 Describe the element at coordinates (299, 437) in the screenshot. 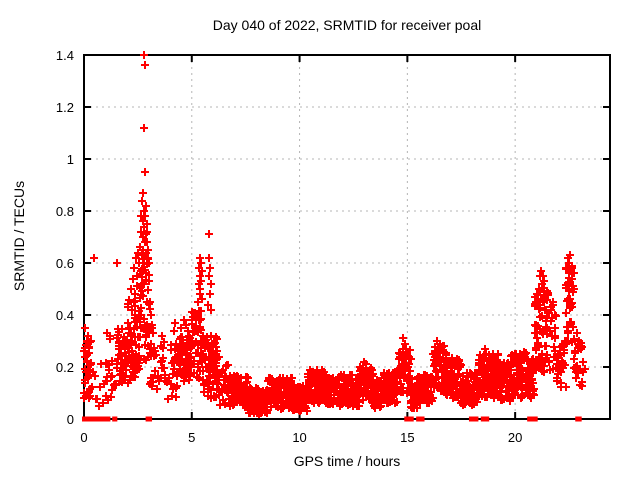

I see `x-tick-label: 10` at that location.